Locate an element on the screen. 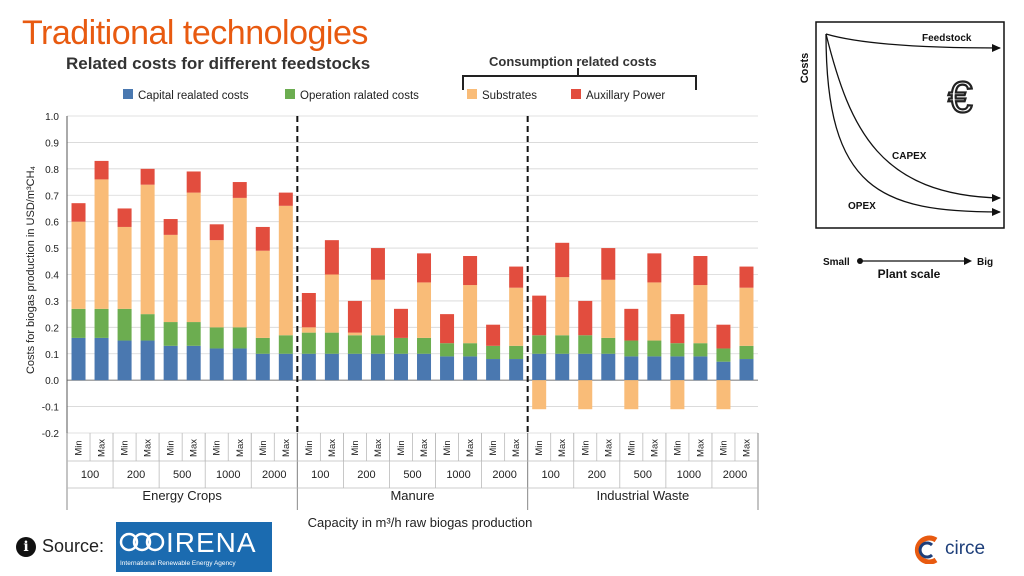 The width and height of the screenshot is (1024, 576). y-tick-label: 0.2 is located at coordinates (52, 328).